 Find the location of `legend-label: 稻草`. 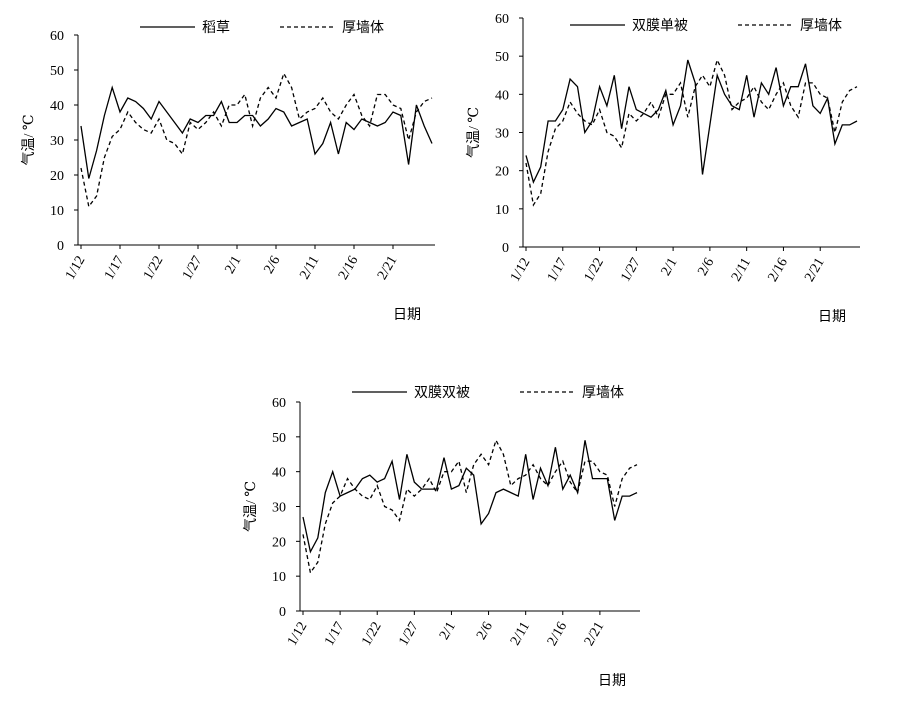

legend-label: 稻草 is located at coordinates (216, 28).